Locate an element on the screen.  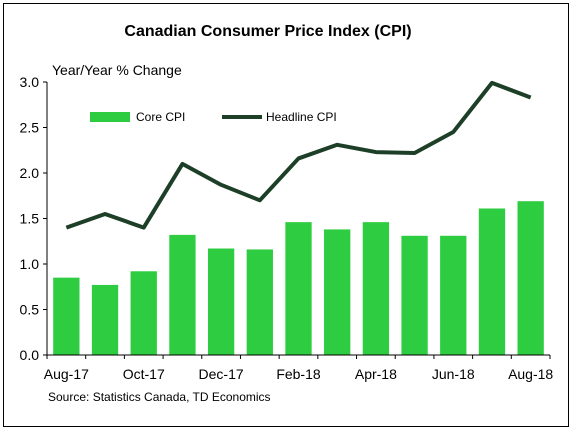
y-tick-label: 2.5 is located at coordinates (30, 128).